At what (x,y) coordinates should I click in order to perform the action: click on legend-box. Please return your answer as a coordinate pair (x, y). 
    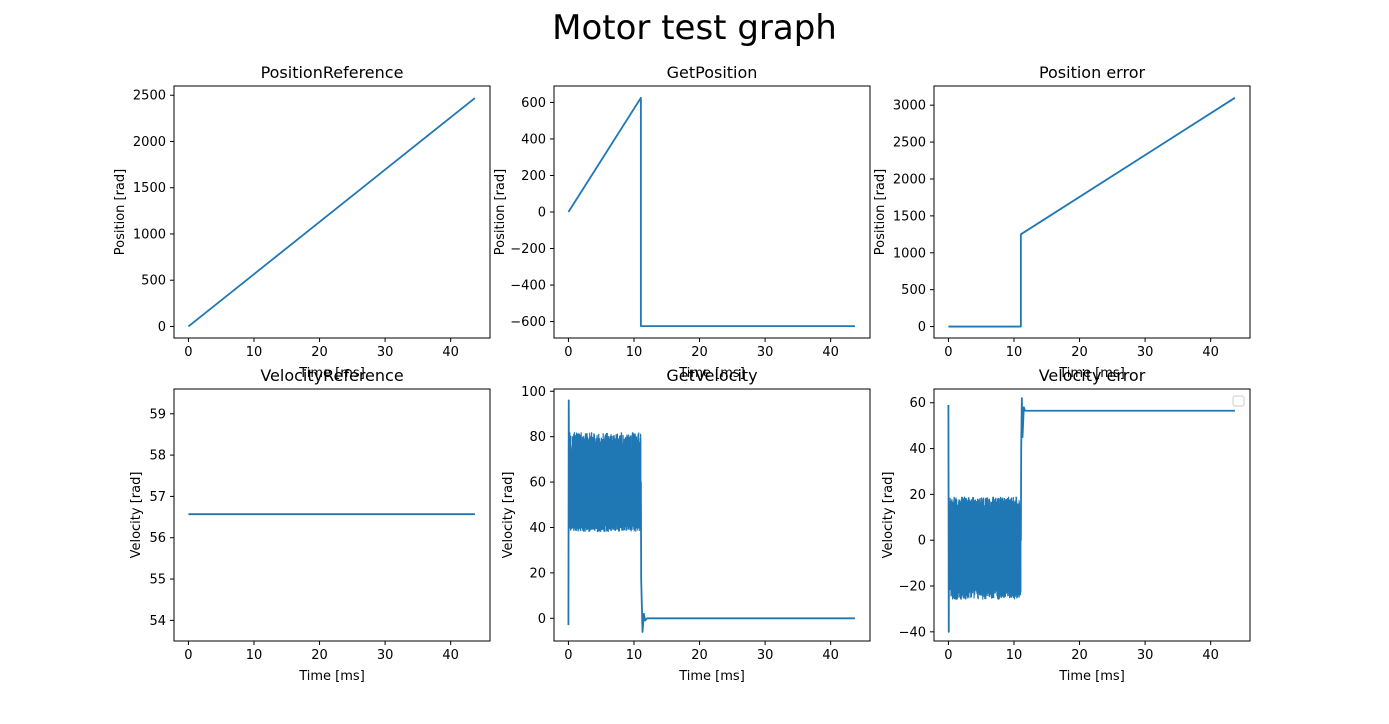
    Looking at the image, I should click on (1238, 401).